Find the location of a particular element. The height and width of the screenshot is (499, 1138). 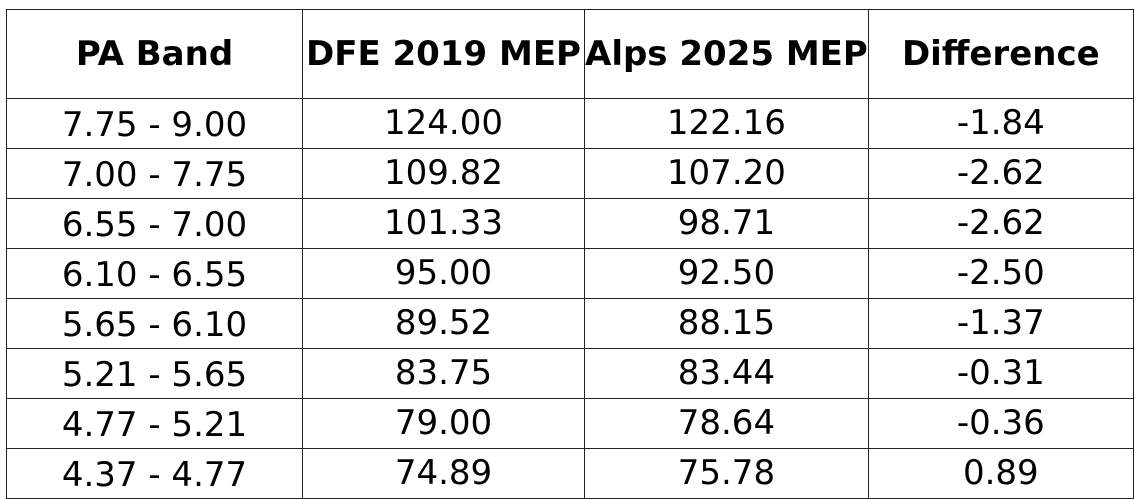

cell-alps-2025-mep: 78.64 is located at coordinates (726, 423).